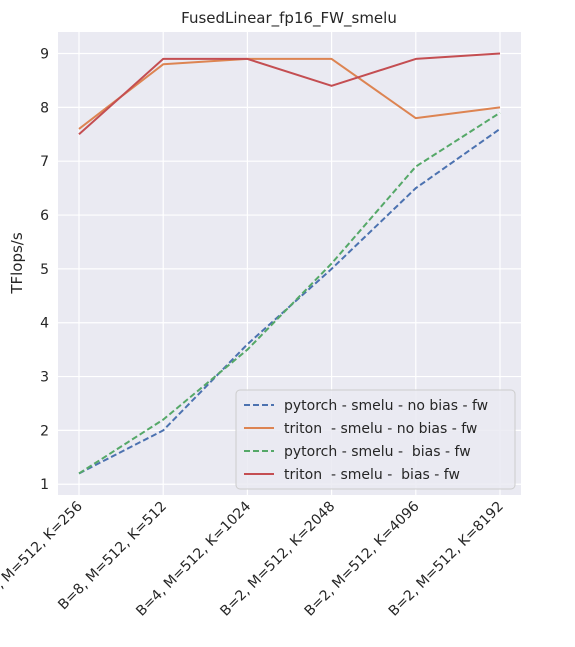 The image size is (575, 647). Describe the element at coordinates (44, 108) in the screenshot. I see `y-tick-label: 8` at that location.